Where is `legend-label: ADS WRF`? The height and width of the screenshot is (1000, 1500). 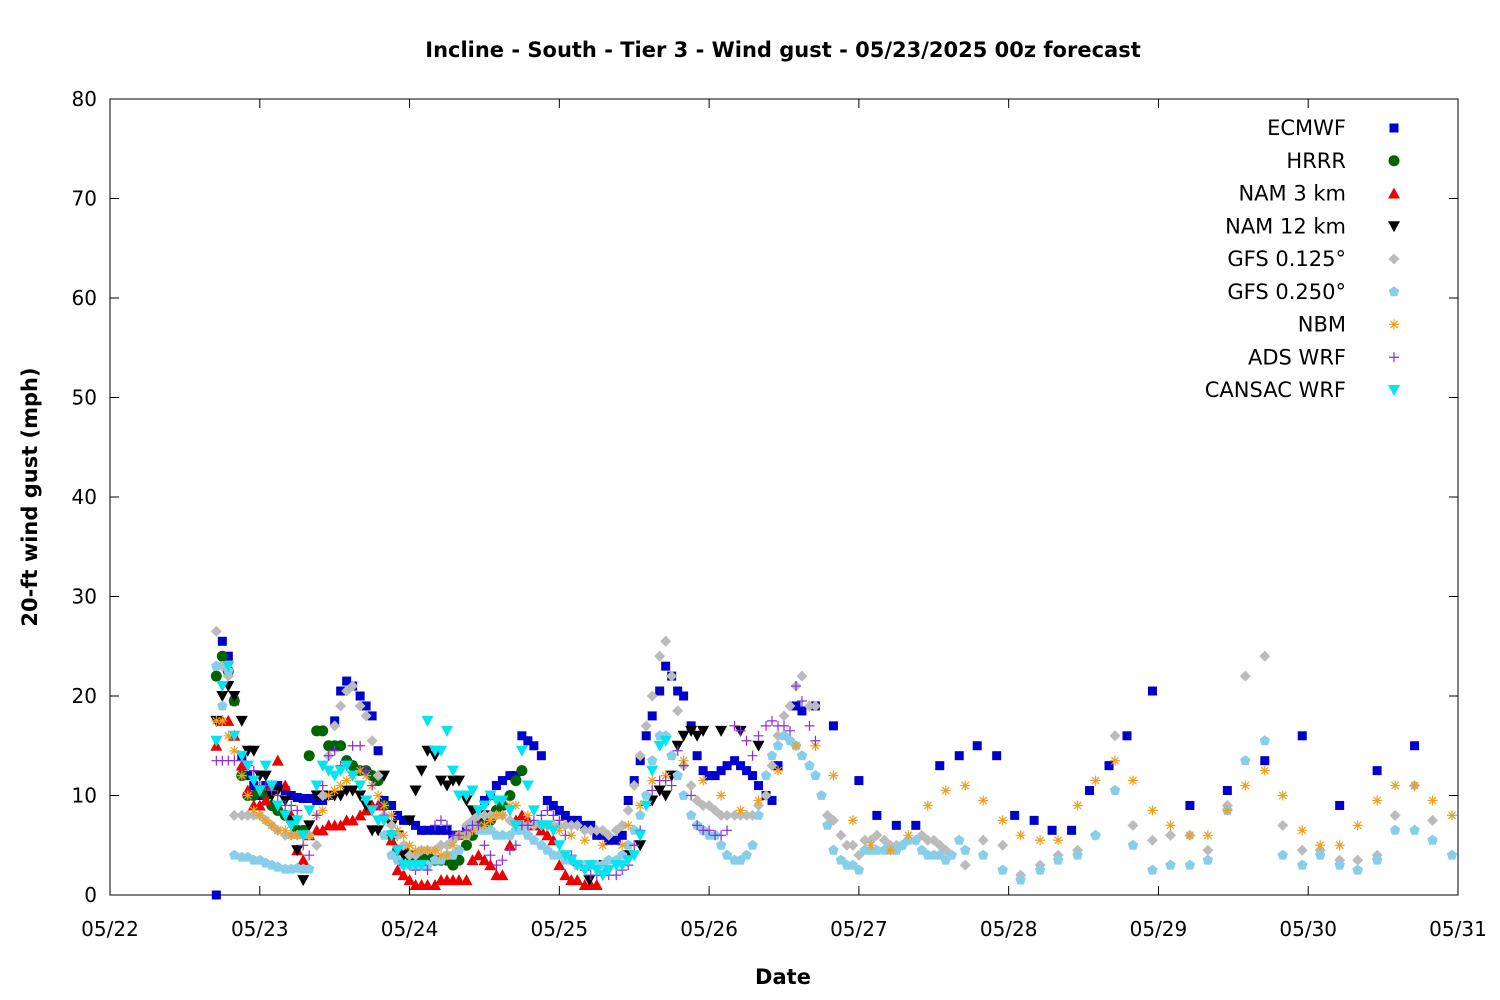 legend-label: ADS WRF is located at coordinates (1297, 357).